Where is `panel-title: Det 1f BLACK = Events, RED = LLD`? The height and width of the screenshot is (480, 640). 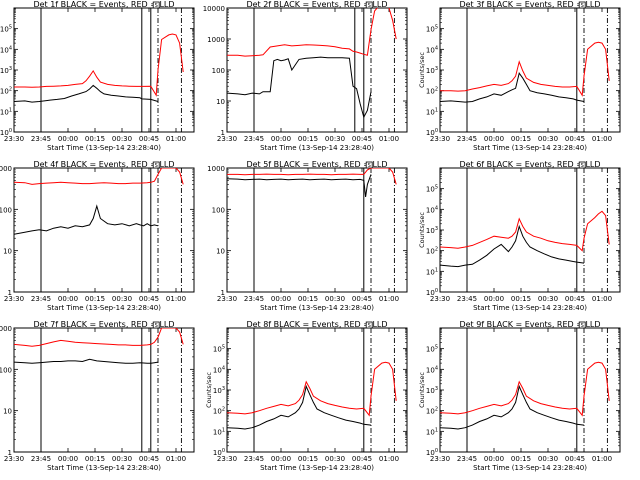
panel-title: Det 1f BLACK = Events, RED = LLD is located at coordinates (103, 4).